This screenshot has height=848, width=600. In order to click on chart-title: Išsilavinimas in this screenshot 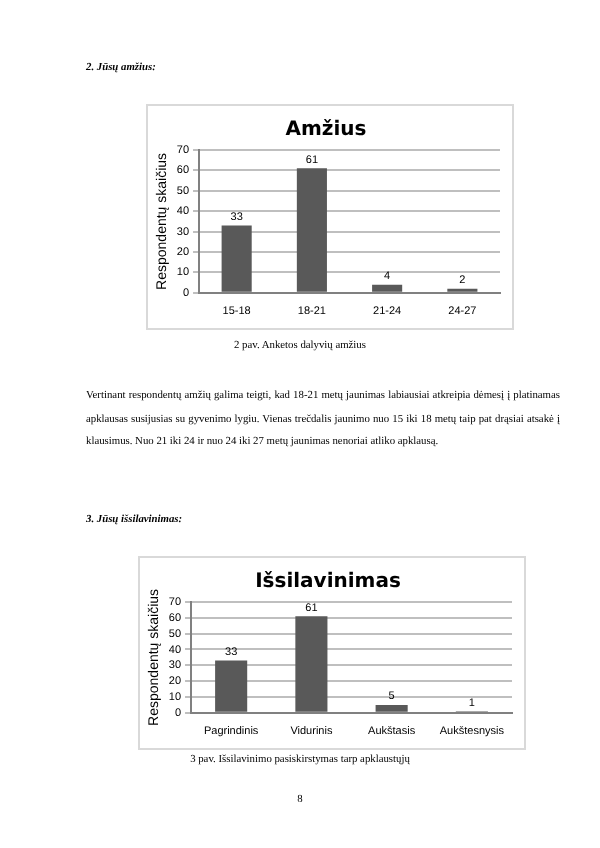, I will do `click(328, 582)`.